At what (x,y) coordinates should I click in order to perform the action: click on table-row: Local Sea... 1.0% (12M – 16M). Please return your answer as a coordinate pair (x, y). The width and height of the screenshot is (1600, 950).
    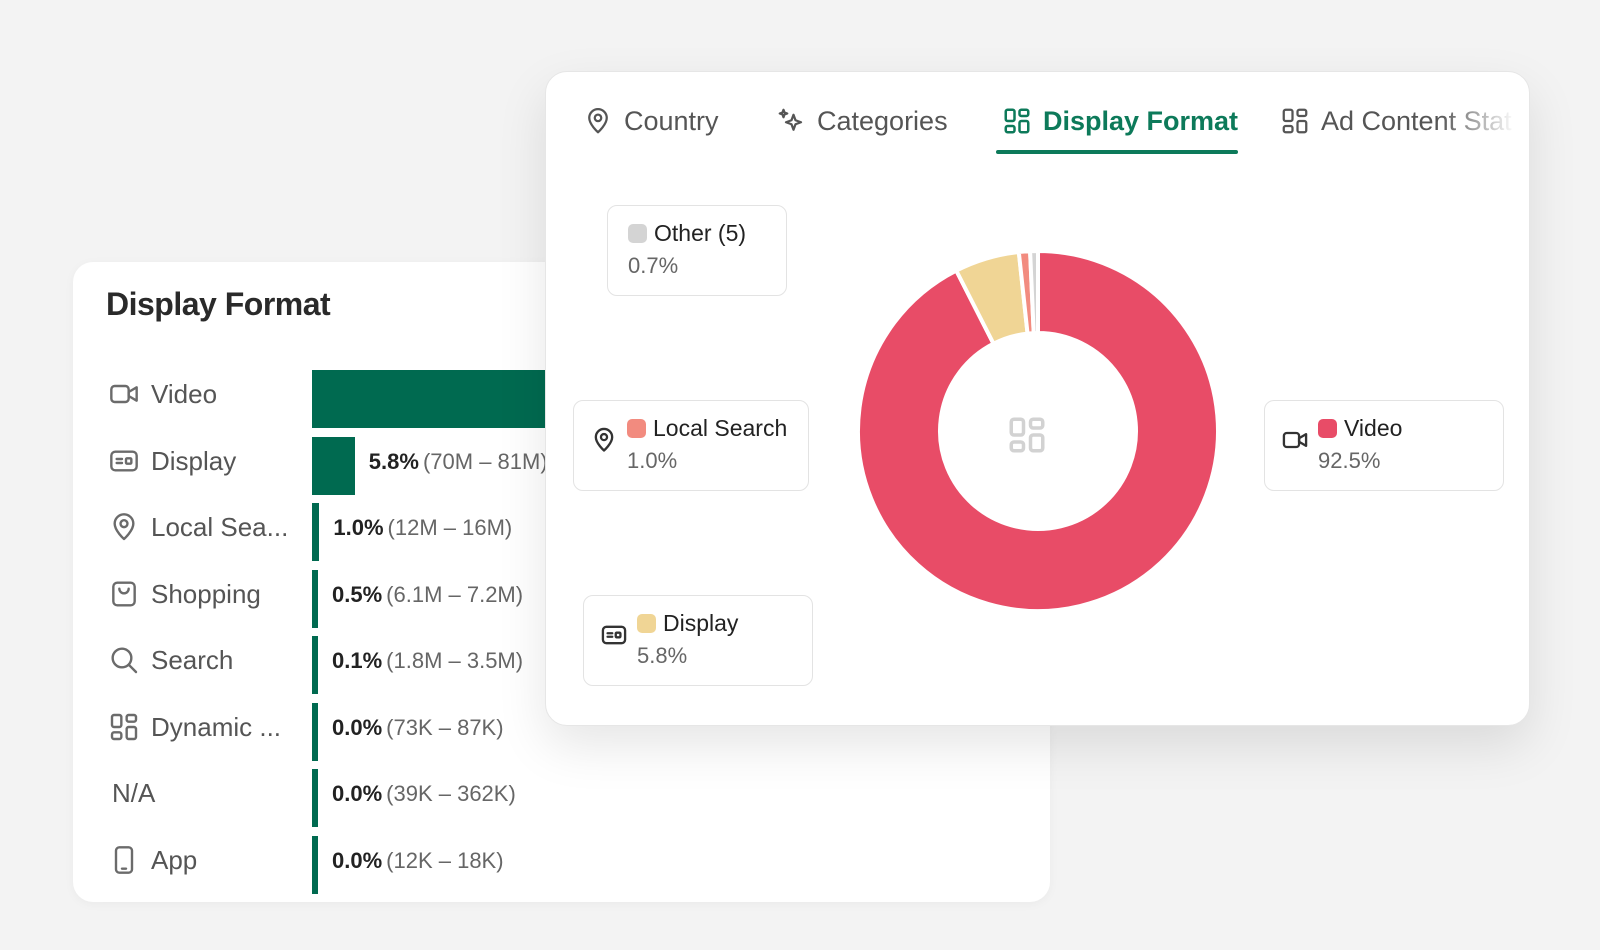
    Looking at the image, I should click on (561, 528).